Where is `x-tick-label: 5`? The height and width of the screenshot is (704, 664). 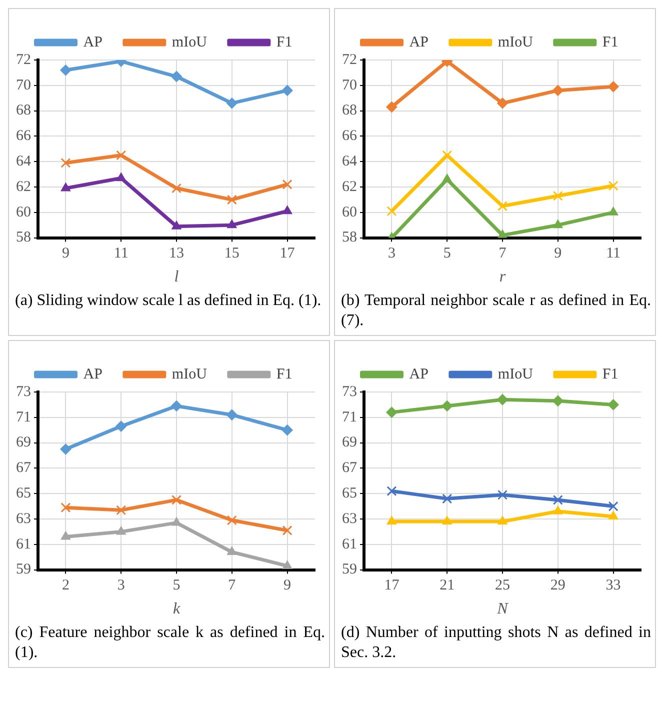 x-tick-label: 5 is located at coordinates (176, 586).